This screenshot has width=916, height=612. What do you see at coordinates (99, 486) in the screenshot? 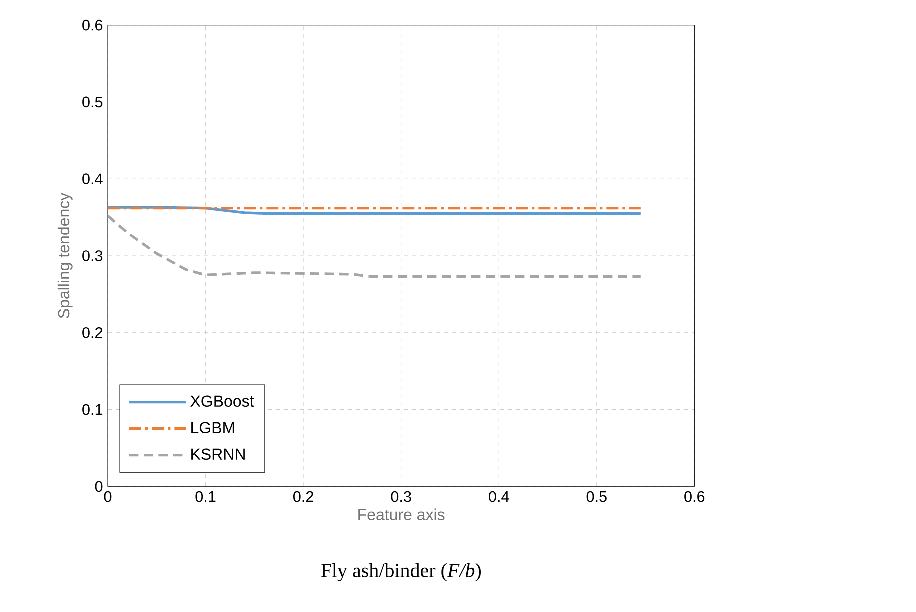
I see `y-tick-label: 0` at bounding box center [99, 486].